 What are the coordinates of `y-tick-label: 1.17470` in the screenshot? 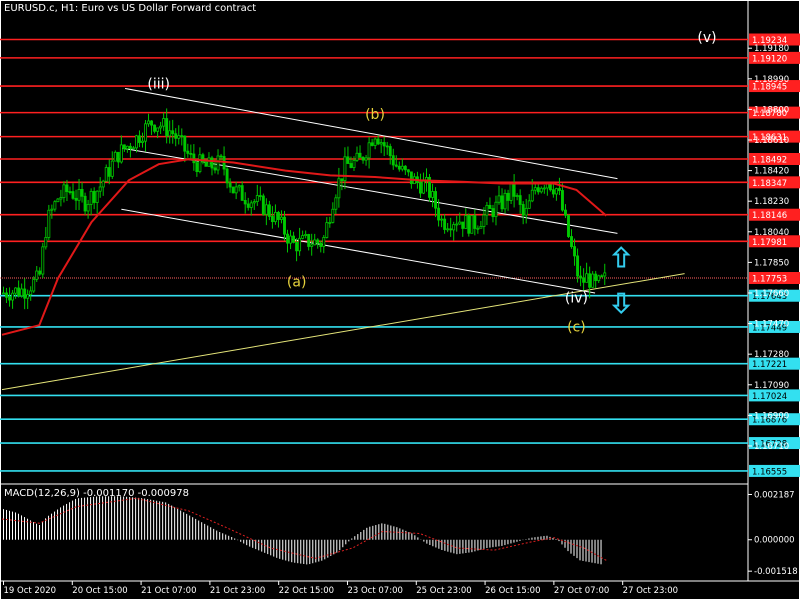 It's located at (771, 325).